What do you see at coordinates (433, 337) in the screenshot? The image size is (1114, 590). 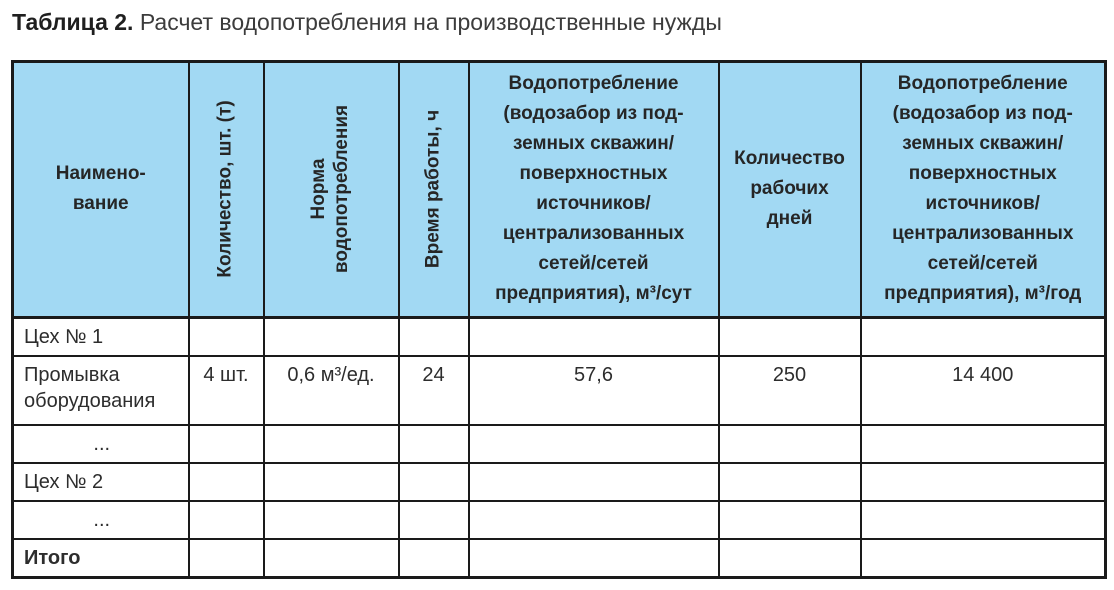 I see `cell-shop1-time` at bounding box center [433, 337].